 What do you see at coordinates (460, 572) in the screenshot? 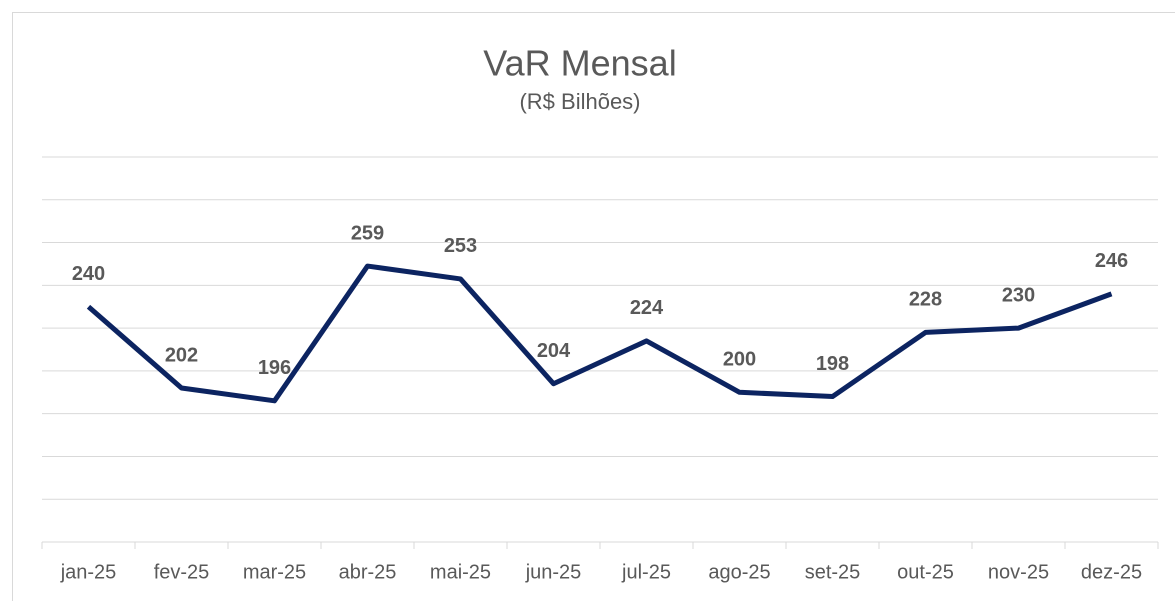
I see `x-tick-label: mai-25` at bounding box center [460, 572].